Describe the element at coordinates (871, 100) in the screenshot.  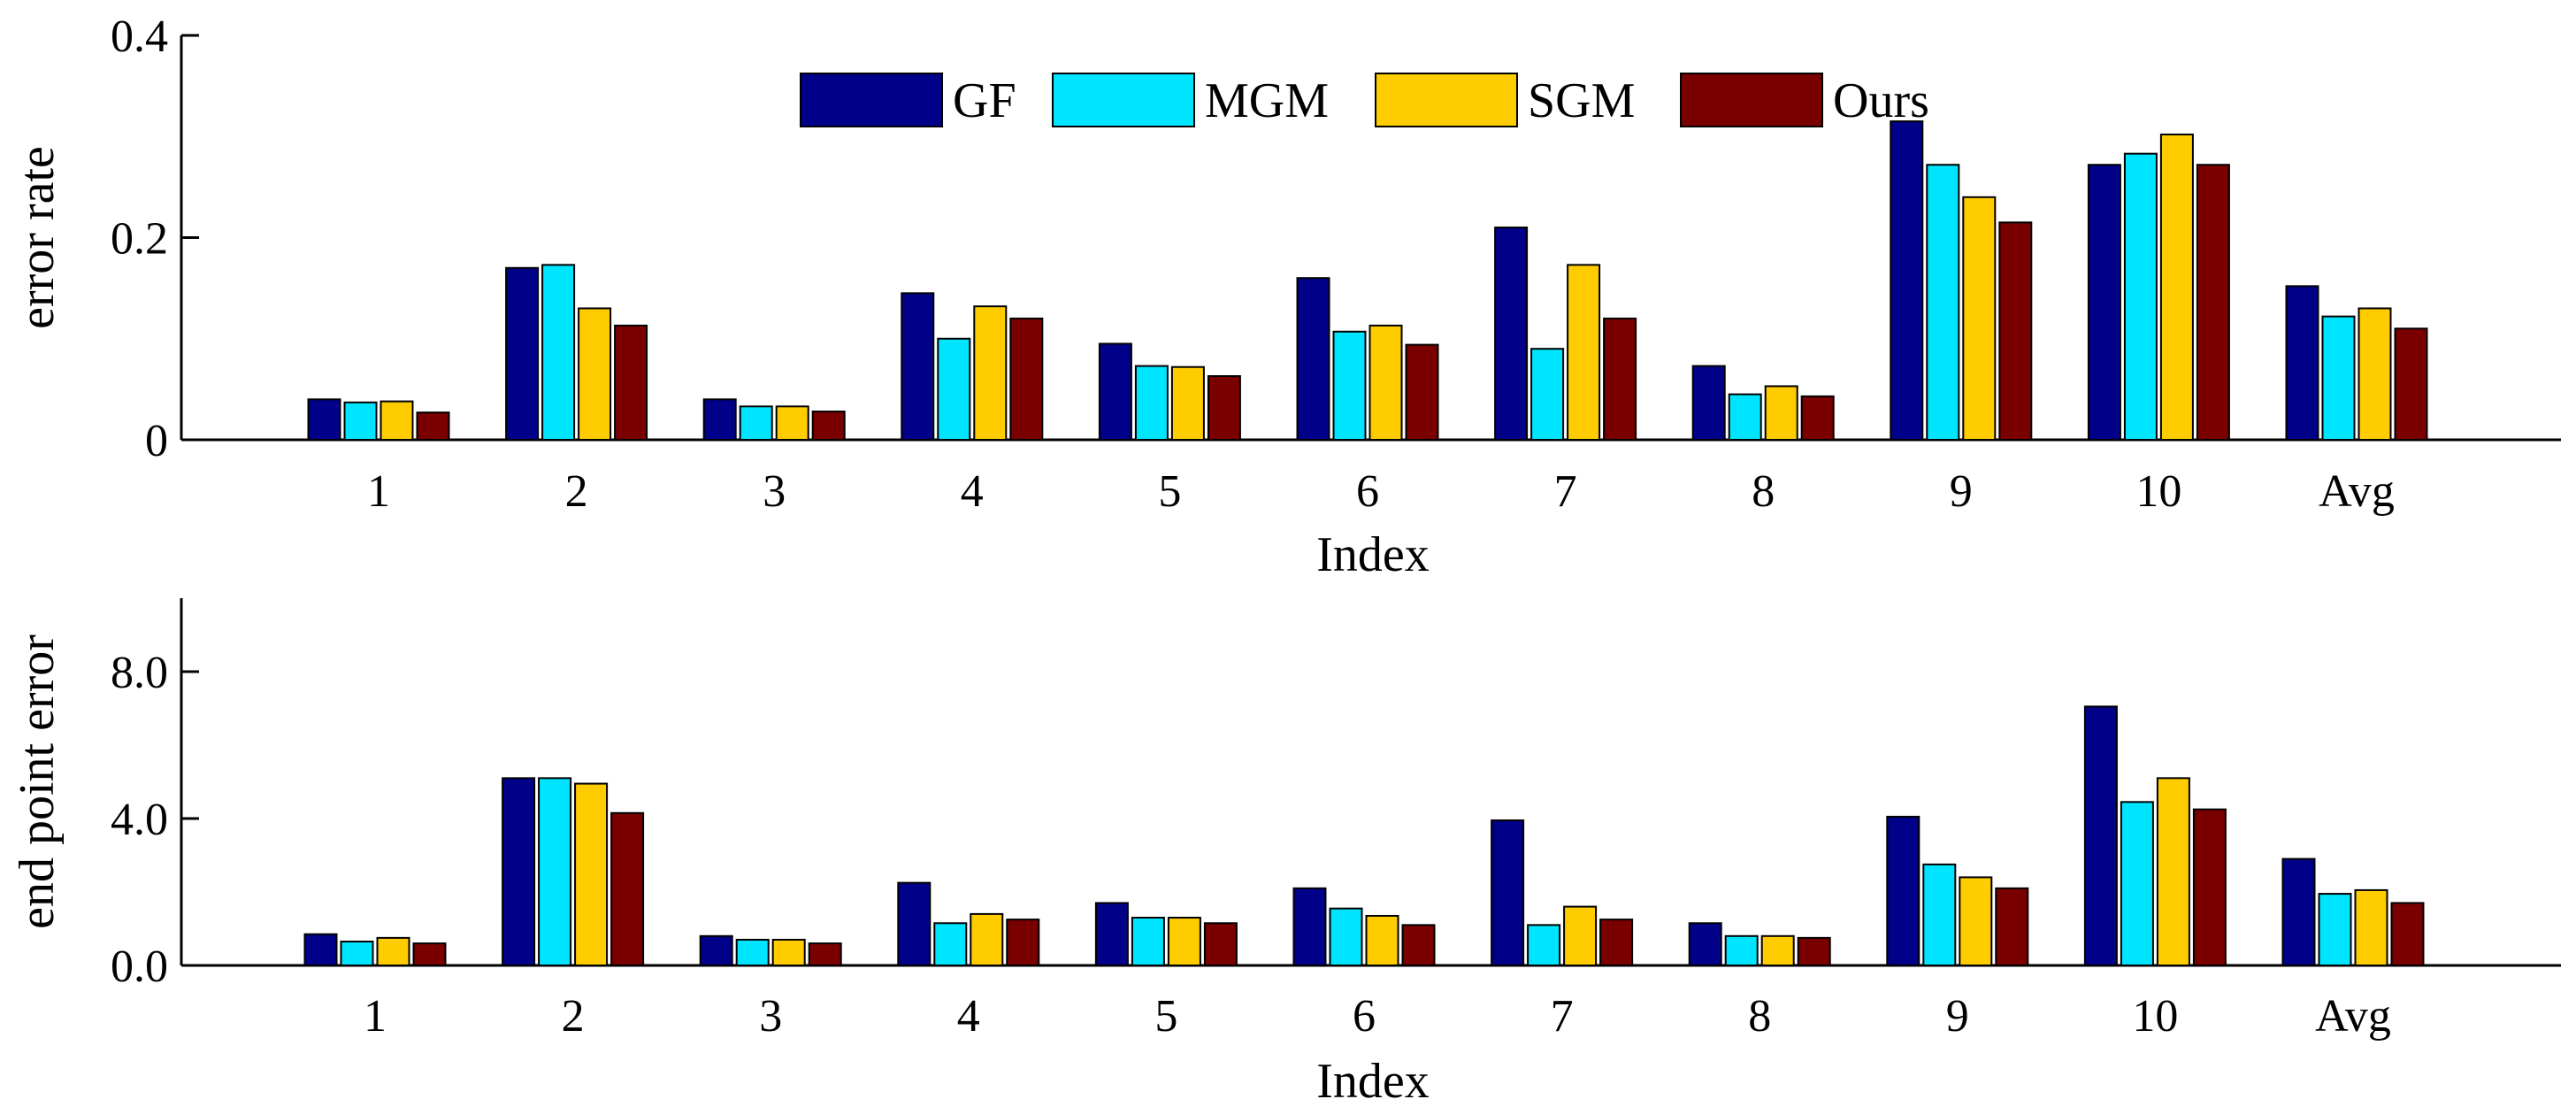
I see `legend-swatch-gf` at that location.